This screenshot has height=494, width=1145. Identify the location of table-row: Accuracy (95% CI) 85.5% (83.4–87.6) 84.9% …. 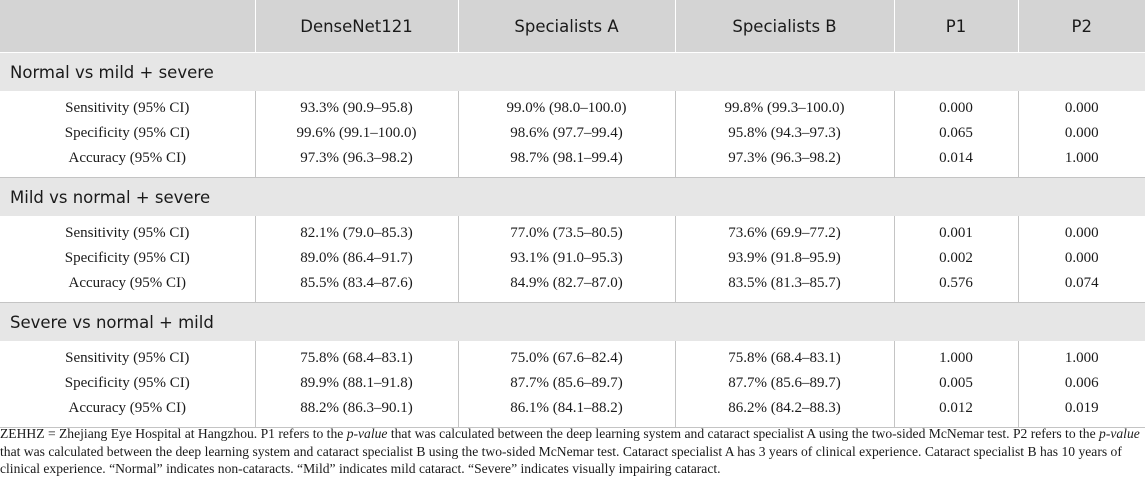
(572, 287).